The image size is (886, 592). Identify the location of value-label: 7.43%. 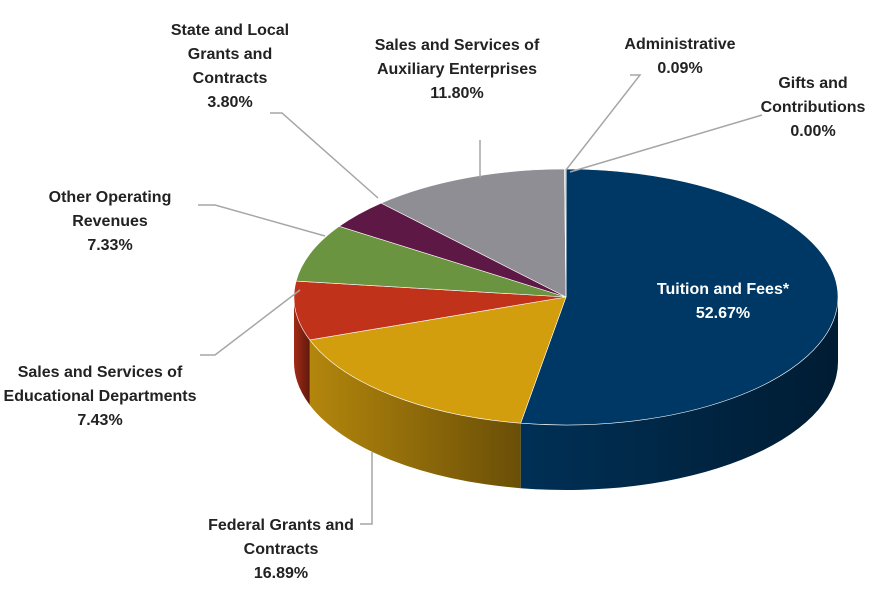
(100, 420).